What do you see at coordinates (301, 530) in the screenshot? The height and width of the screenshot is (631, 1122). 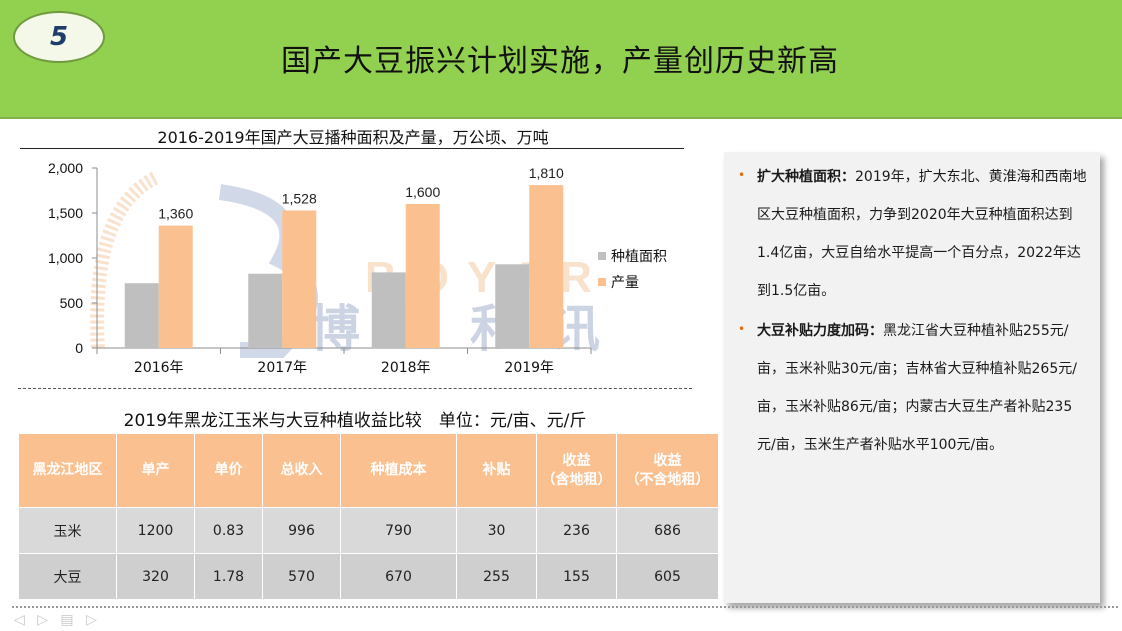 I see `table-cell: 996` at bounding box center [301, 530].